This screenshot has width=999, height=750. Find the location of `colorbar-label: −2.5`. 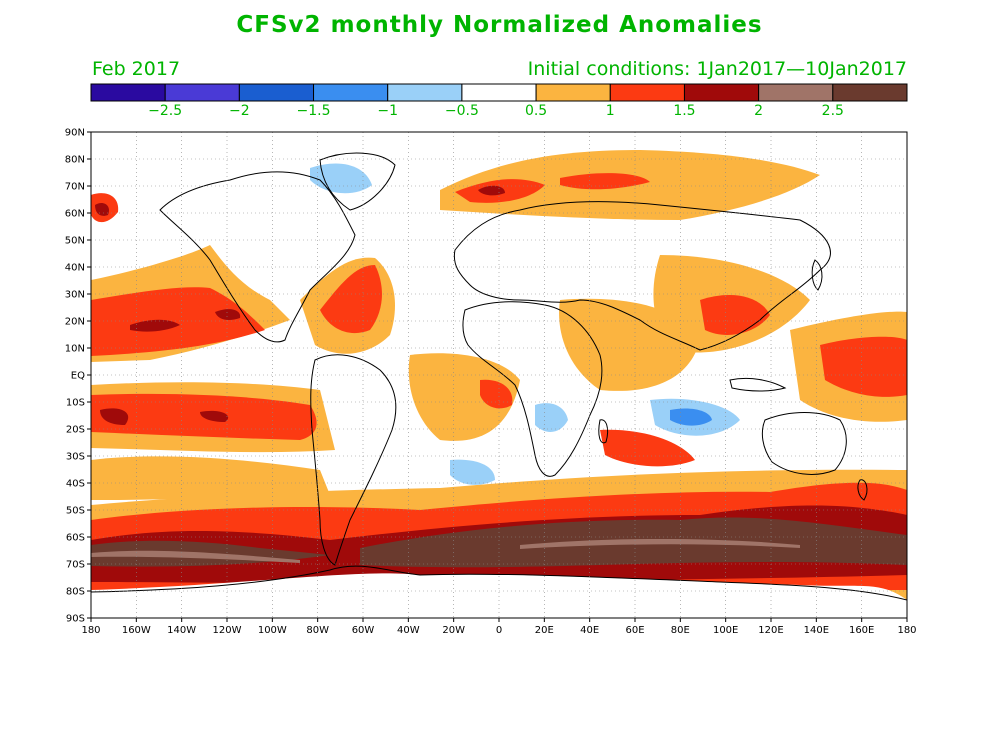

colorbar-label: −2.5 is located at coordinates (165, 111).